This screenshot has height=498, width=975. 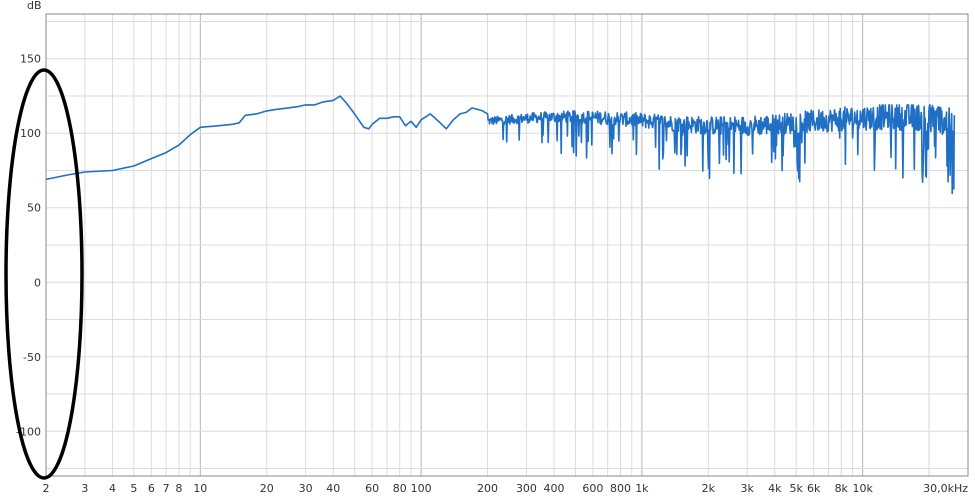 I want to click on x-tick-label: 2, so click(x=46, y=488).